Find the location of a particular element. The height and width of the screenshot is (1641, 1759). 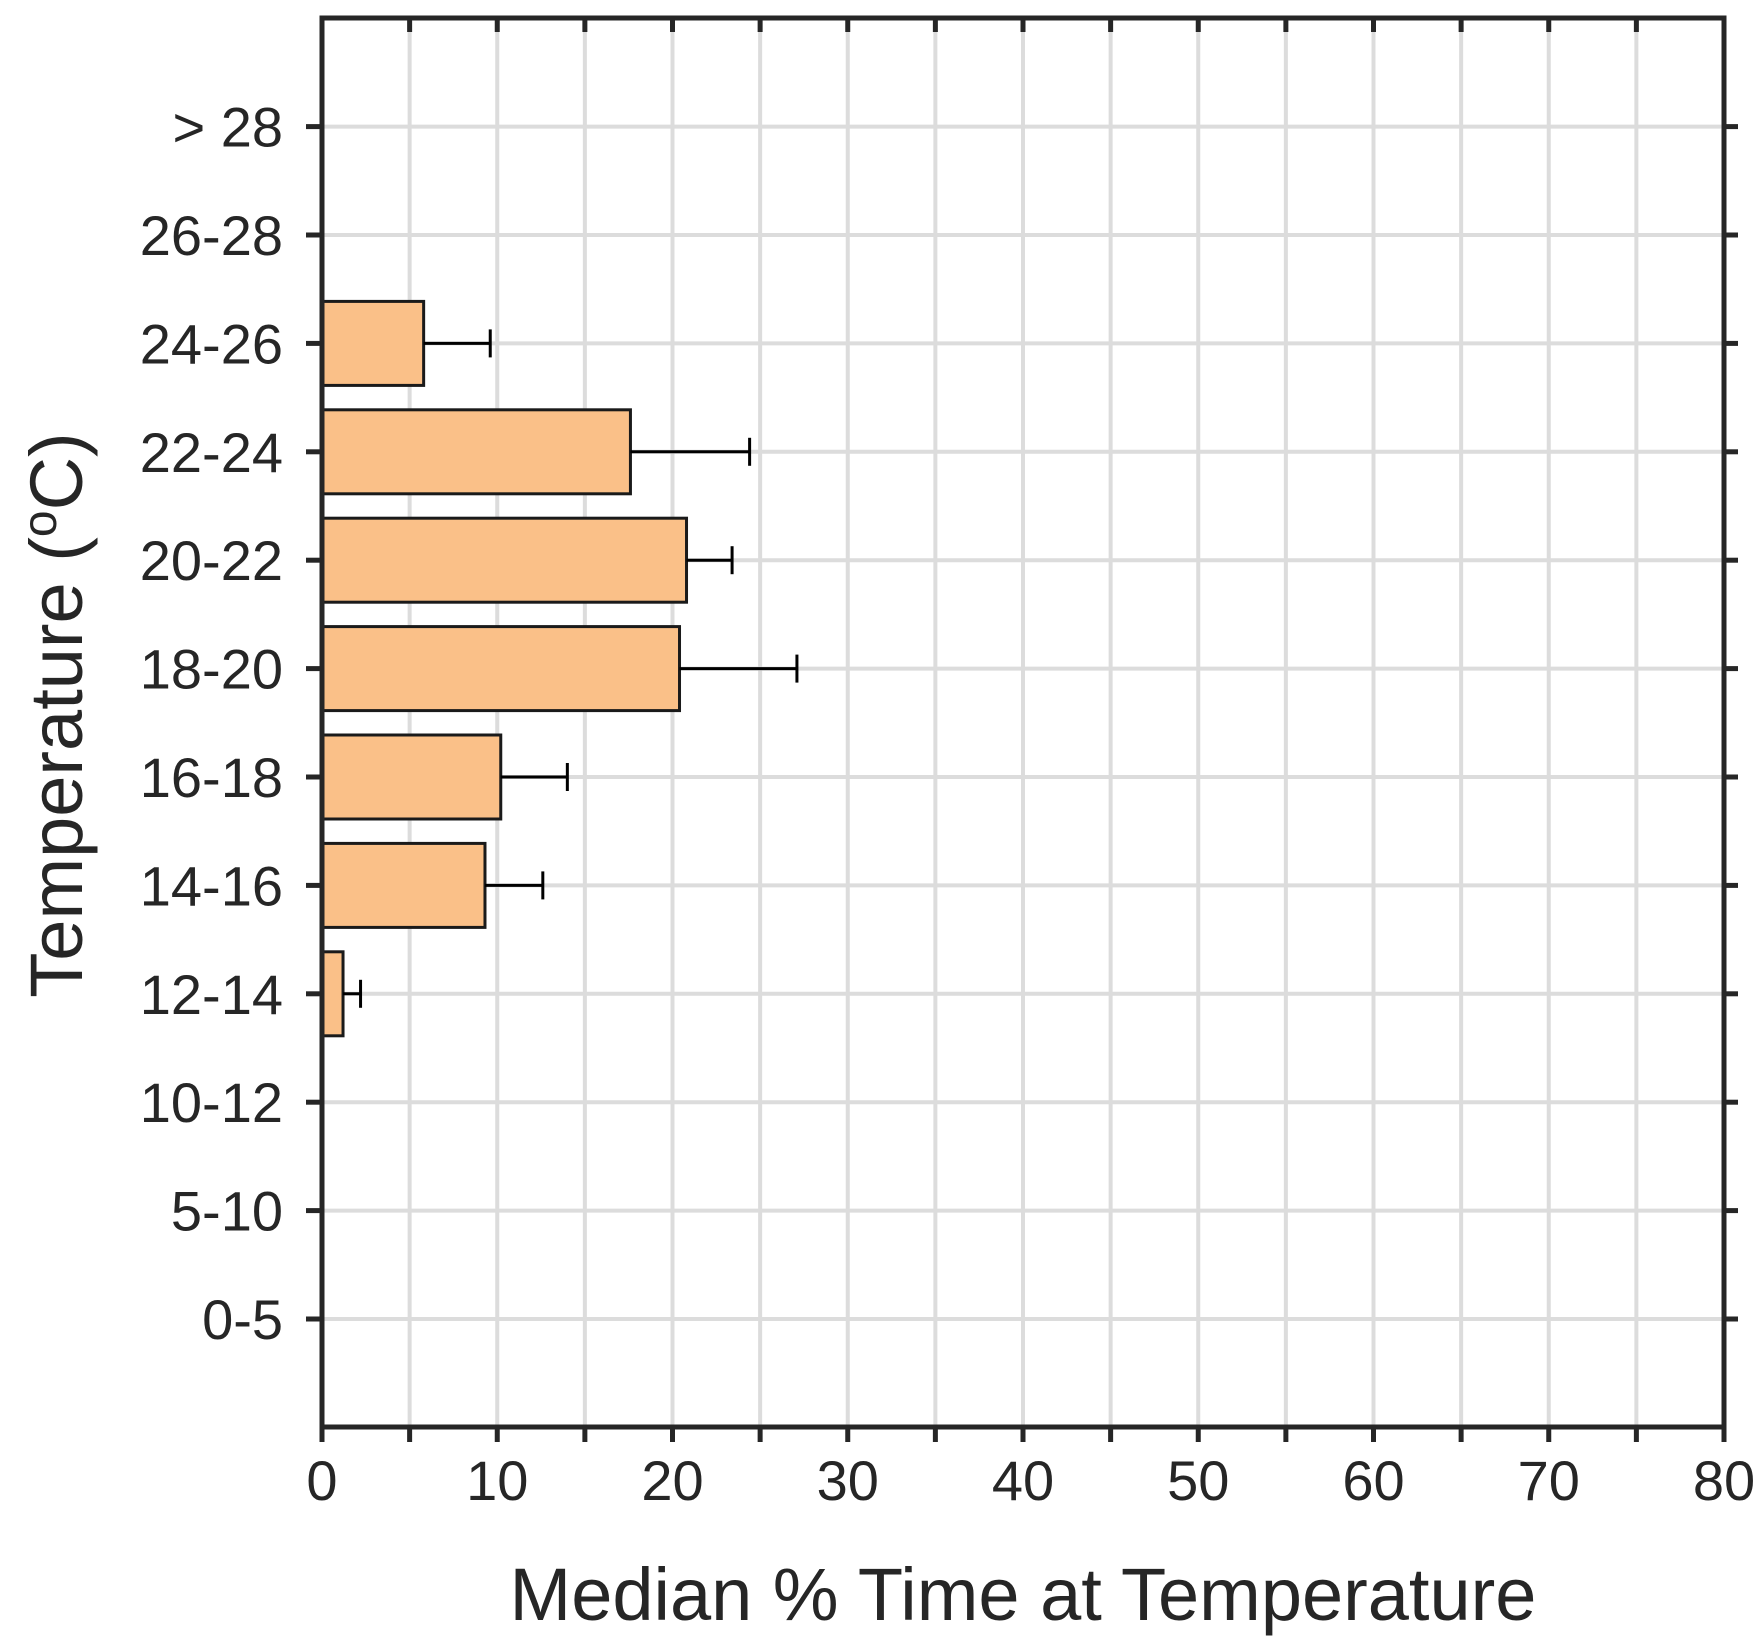

y-tick-label: 5-10 is located at coordinates (227, 1211).